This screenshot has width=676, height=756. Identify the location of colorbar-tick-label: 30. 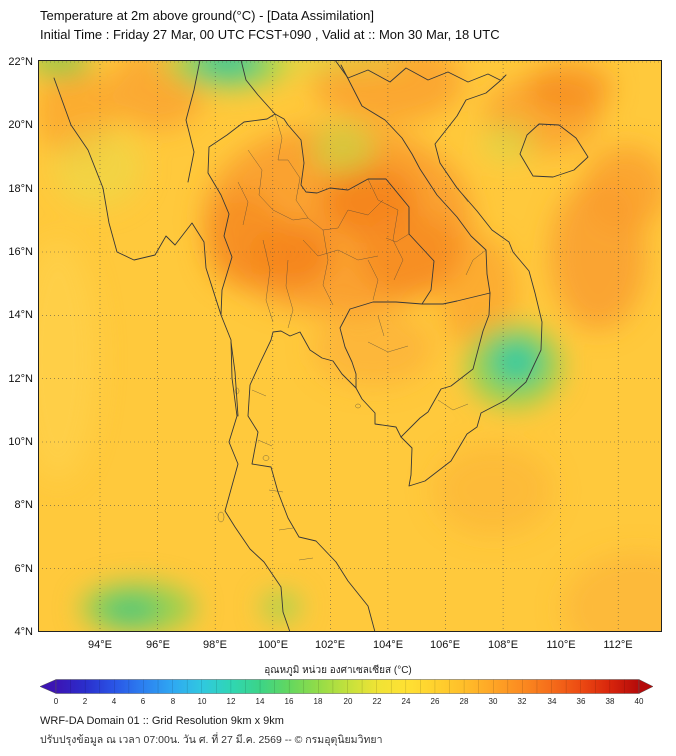
(493, 701).